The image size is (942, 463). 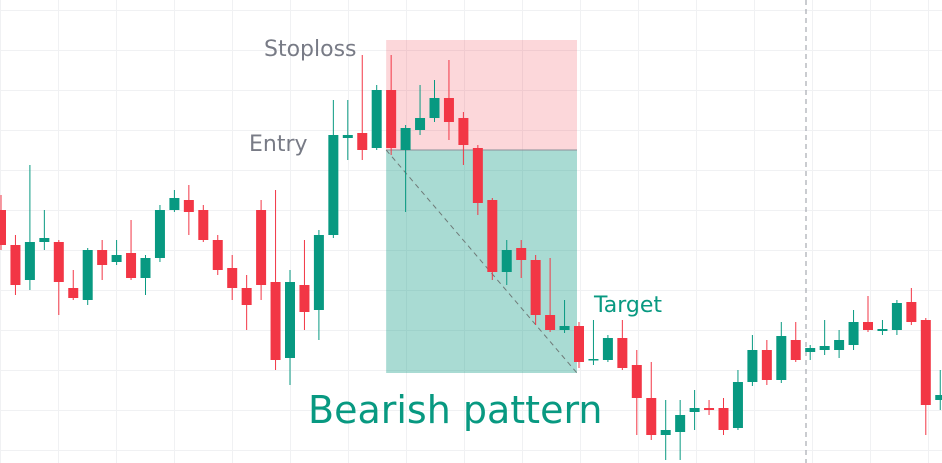 I want to click on entry-label: Entry, so click(x=278, y=144).